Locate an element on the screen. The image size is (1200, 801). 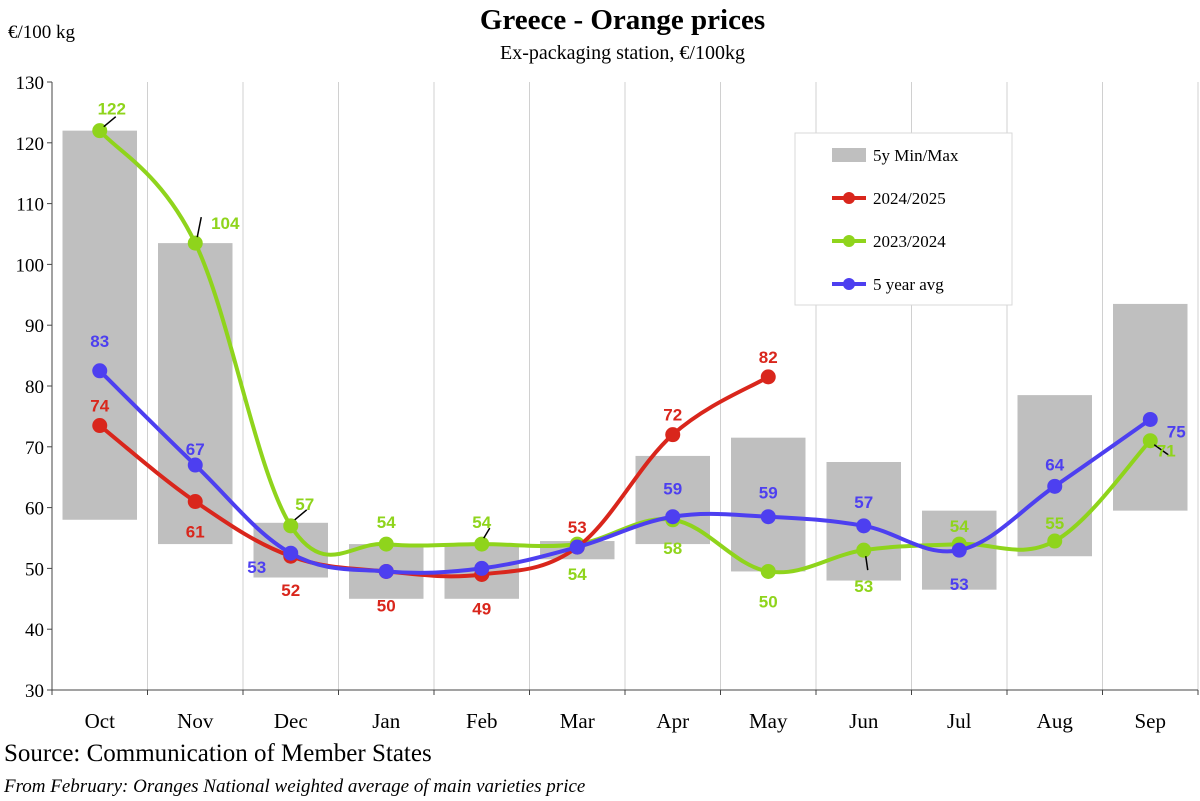
x-tick-label: Dec is located at coordinates (291, 721).